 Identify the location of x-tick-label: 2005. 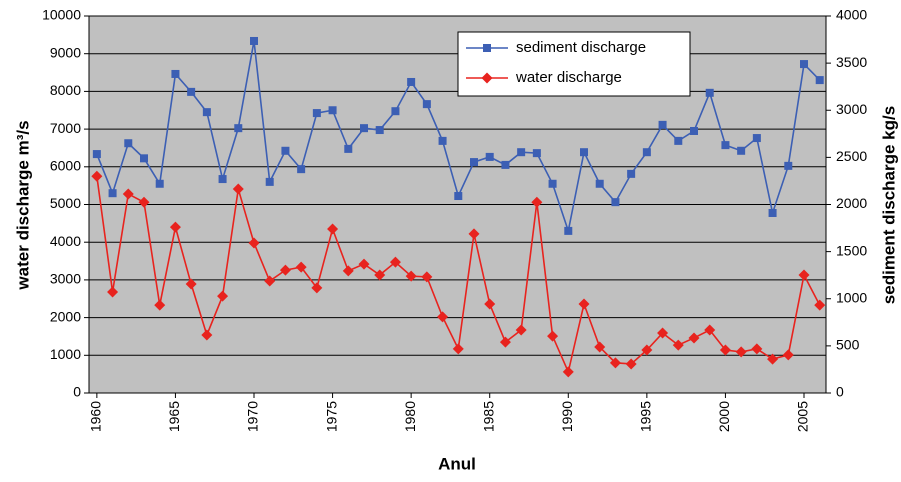
(803, 416).